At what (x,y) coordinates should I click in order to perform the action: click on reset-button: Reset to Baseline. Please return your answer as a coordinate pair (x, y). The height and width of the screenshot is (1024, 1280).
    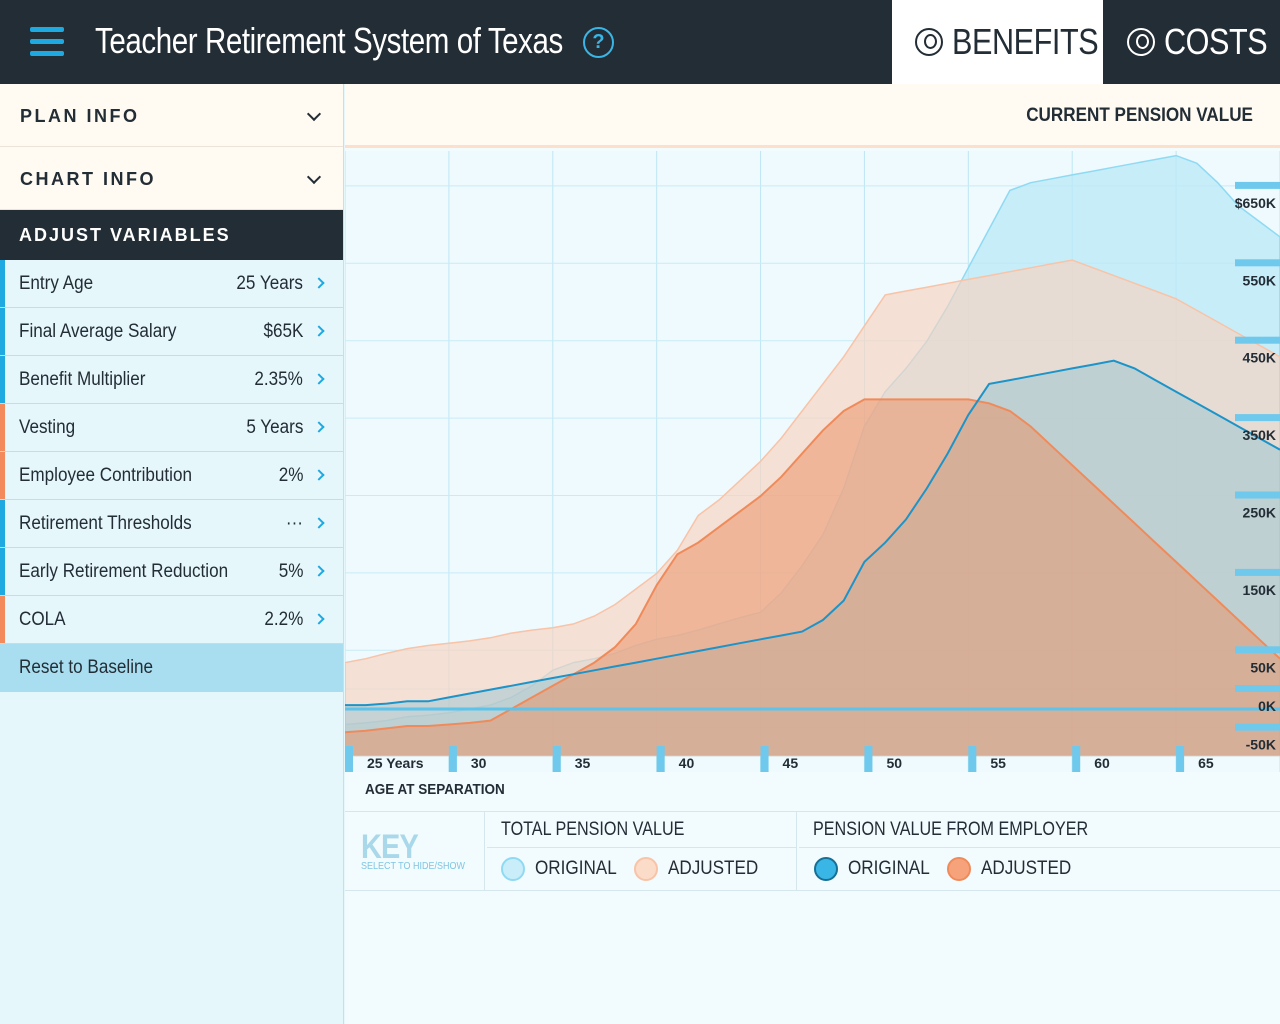
    Looking at the image, I should click on (171, 668).